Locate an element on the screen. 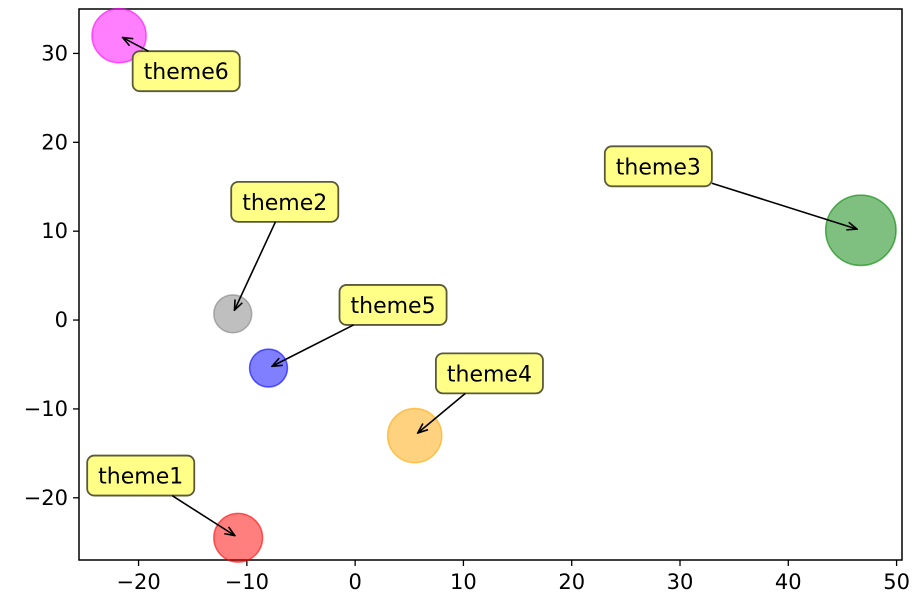 This screenshot has width=918, height=600. annotation-label: theme6 is located at coordinates (186, 72).